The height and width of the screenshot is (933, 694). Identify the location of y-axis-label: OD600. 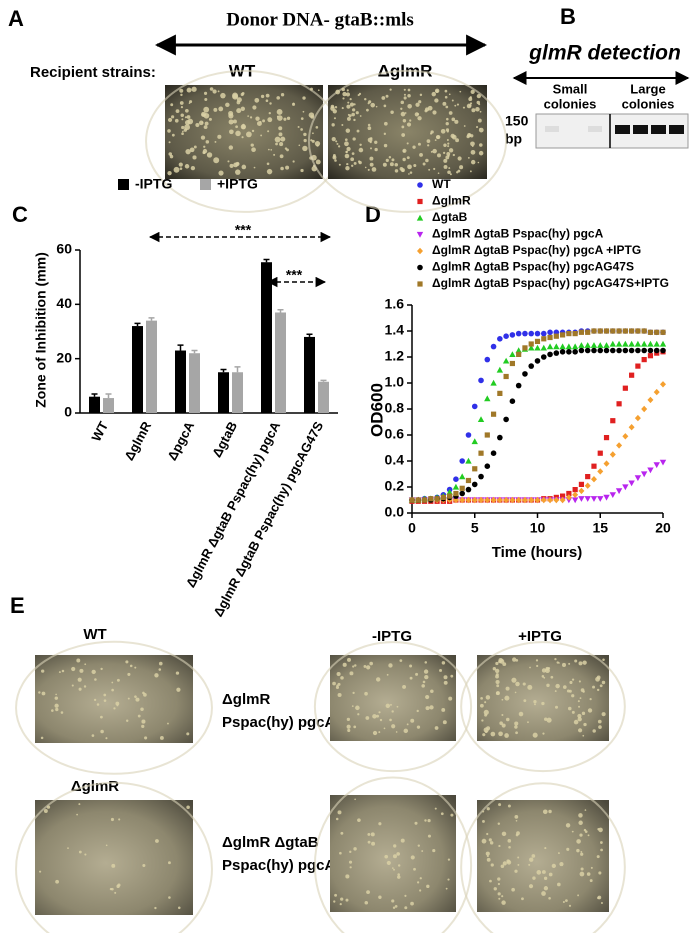
(376, 410).